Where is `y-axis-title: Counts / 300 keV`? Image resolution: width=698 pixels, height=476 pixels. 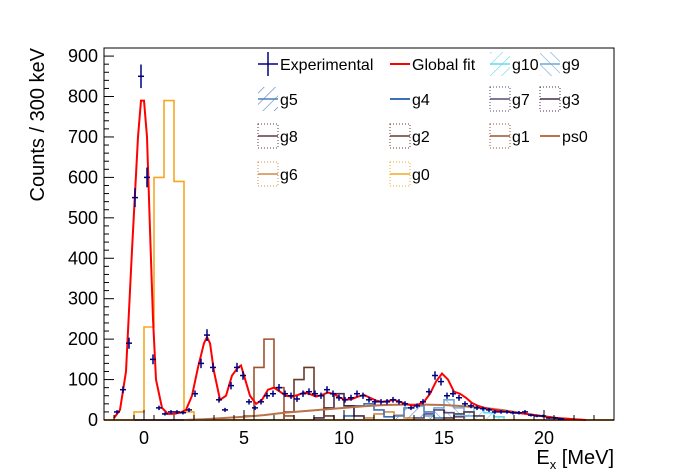
y-axis-title: Counts / 300 keV is located at coordinates (38, 124).